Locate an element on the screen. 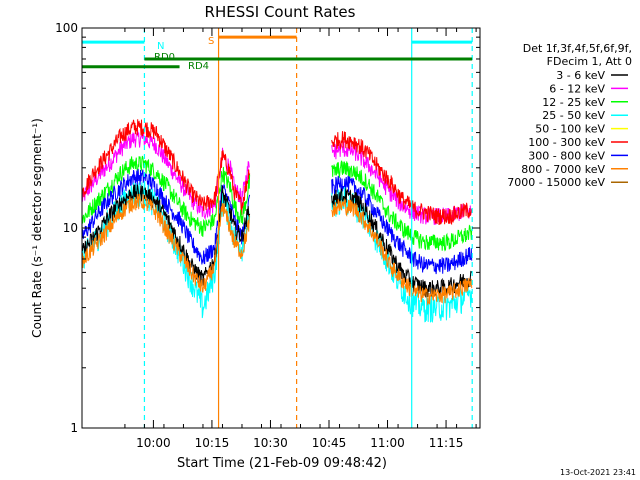 Image resolution: width=640 pixels, height=480 pixels. y-tick-label: 100 is located at coordinates (66, 28).